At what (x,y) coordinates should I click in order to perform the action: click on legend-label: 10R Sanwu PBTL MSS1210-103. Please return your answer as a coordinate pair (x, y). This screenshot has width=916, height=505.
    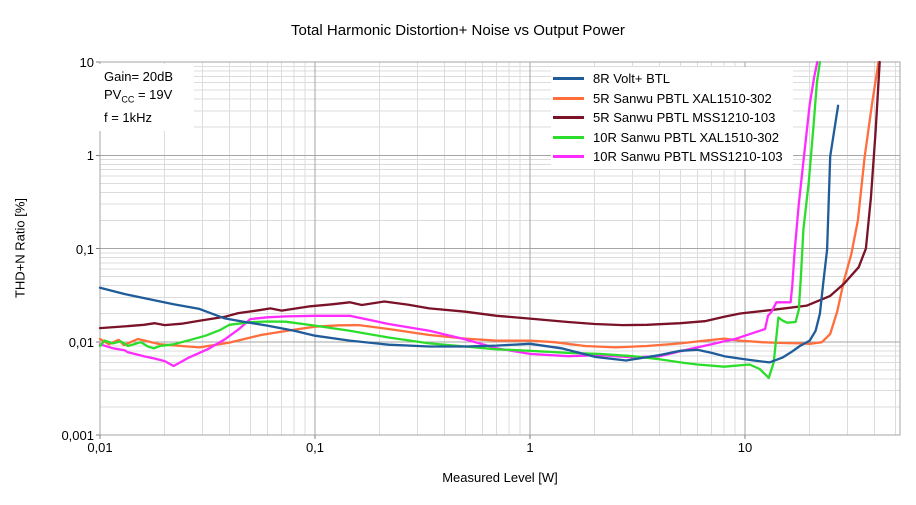
    Looking at the image, I should click on (688, 157).